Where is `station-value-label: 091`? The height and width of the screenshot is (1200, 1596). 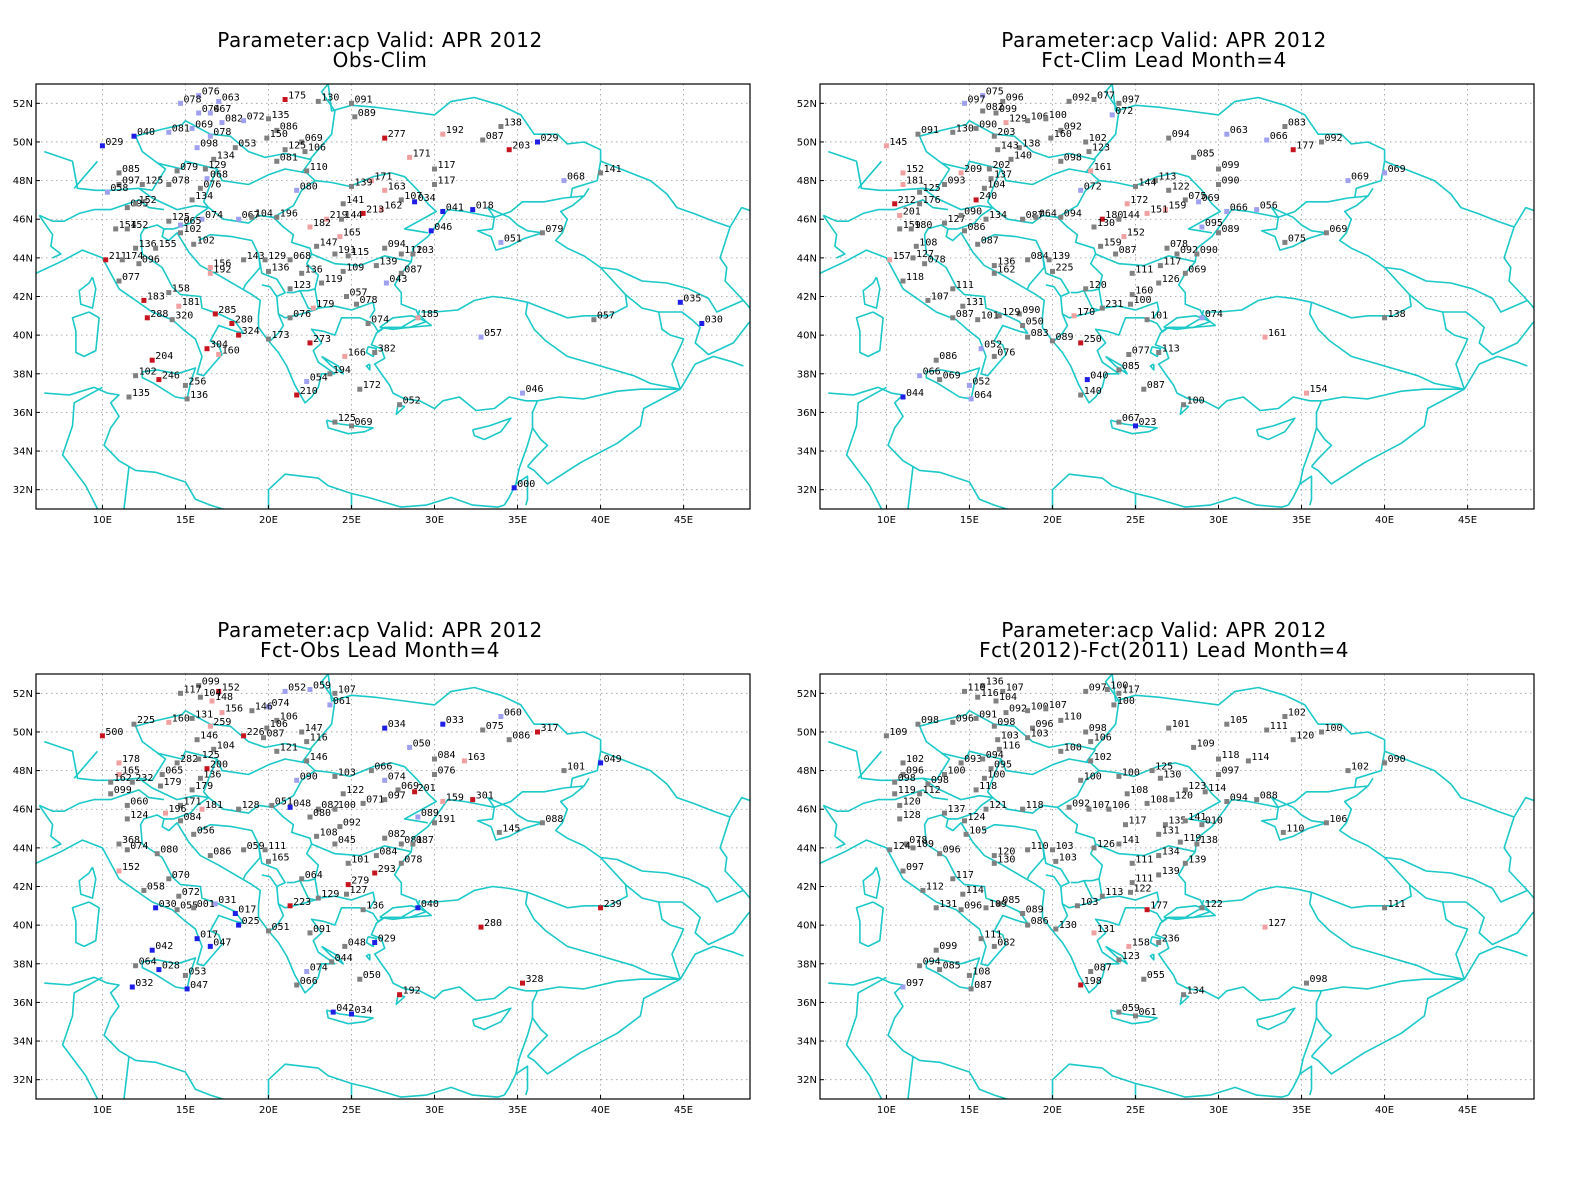 station-value-label: 091 is located at coordinates (930, 130).